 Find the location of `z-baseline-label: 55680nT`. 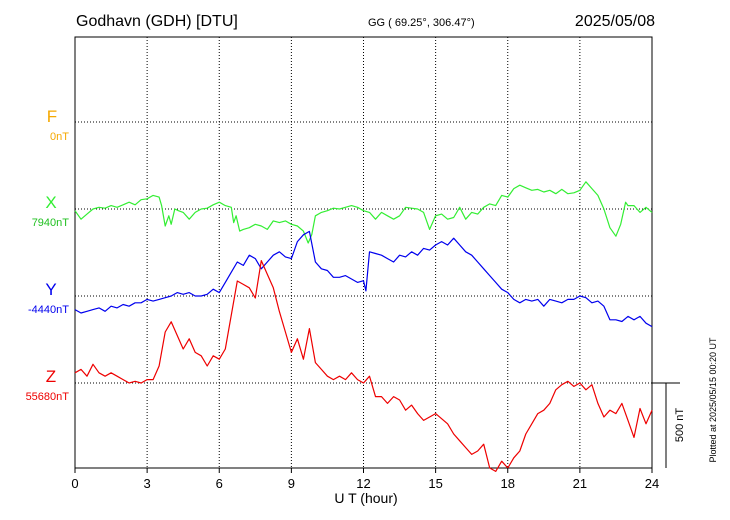

z-baseline-label: 55680nT is located at coordinates (48, 397).